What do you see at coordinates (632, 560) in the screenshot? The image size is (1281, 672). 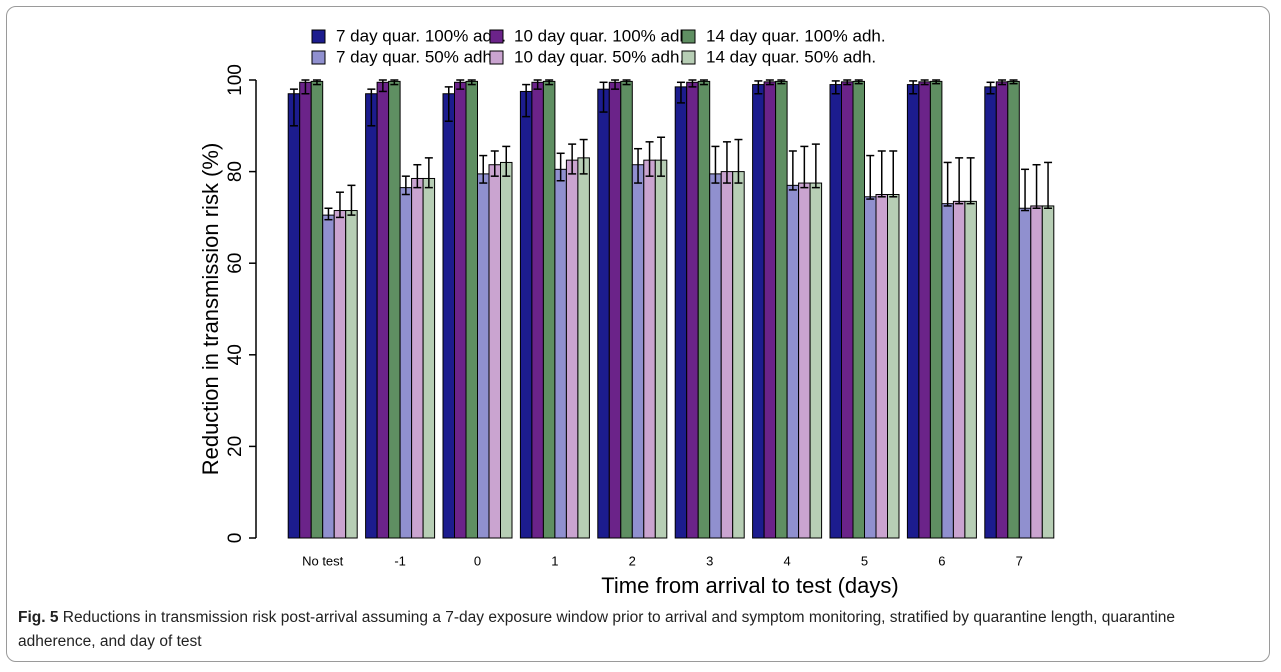 I see `x-tick-label: 2` at bounding box center [632, 560].